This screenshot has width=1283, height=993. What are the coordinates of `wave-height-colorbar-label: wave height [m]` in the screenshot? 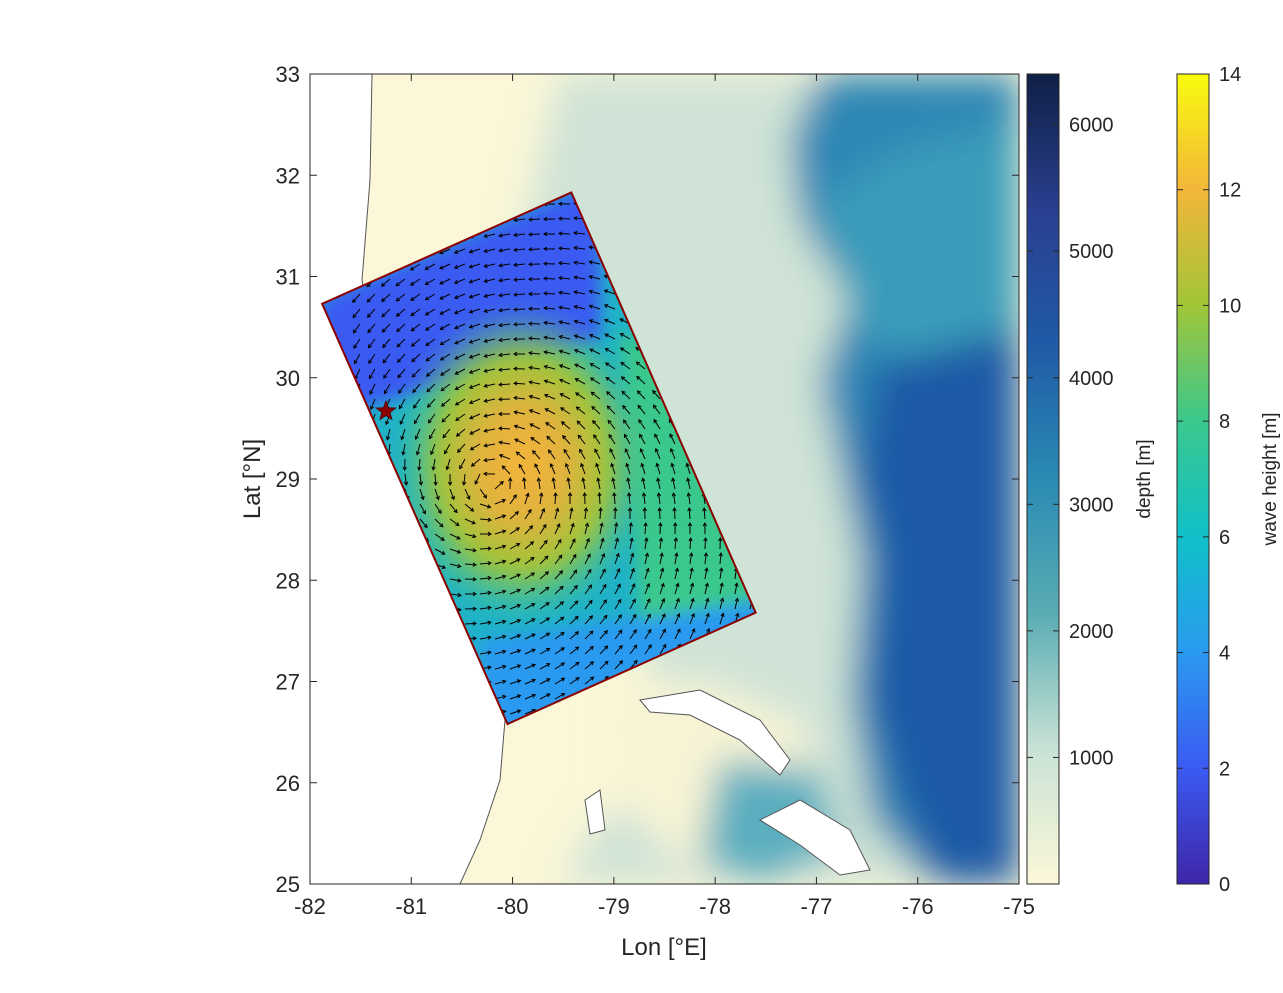 It's located at (1270, 479).